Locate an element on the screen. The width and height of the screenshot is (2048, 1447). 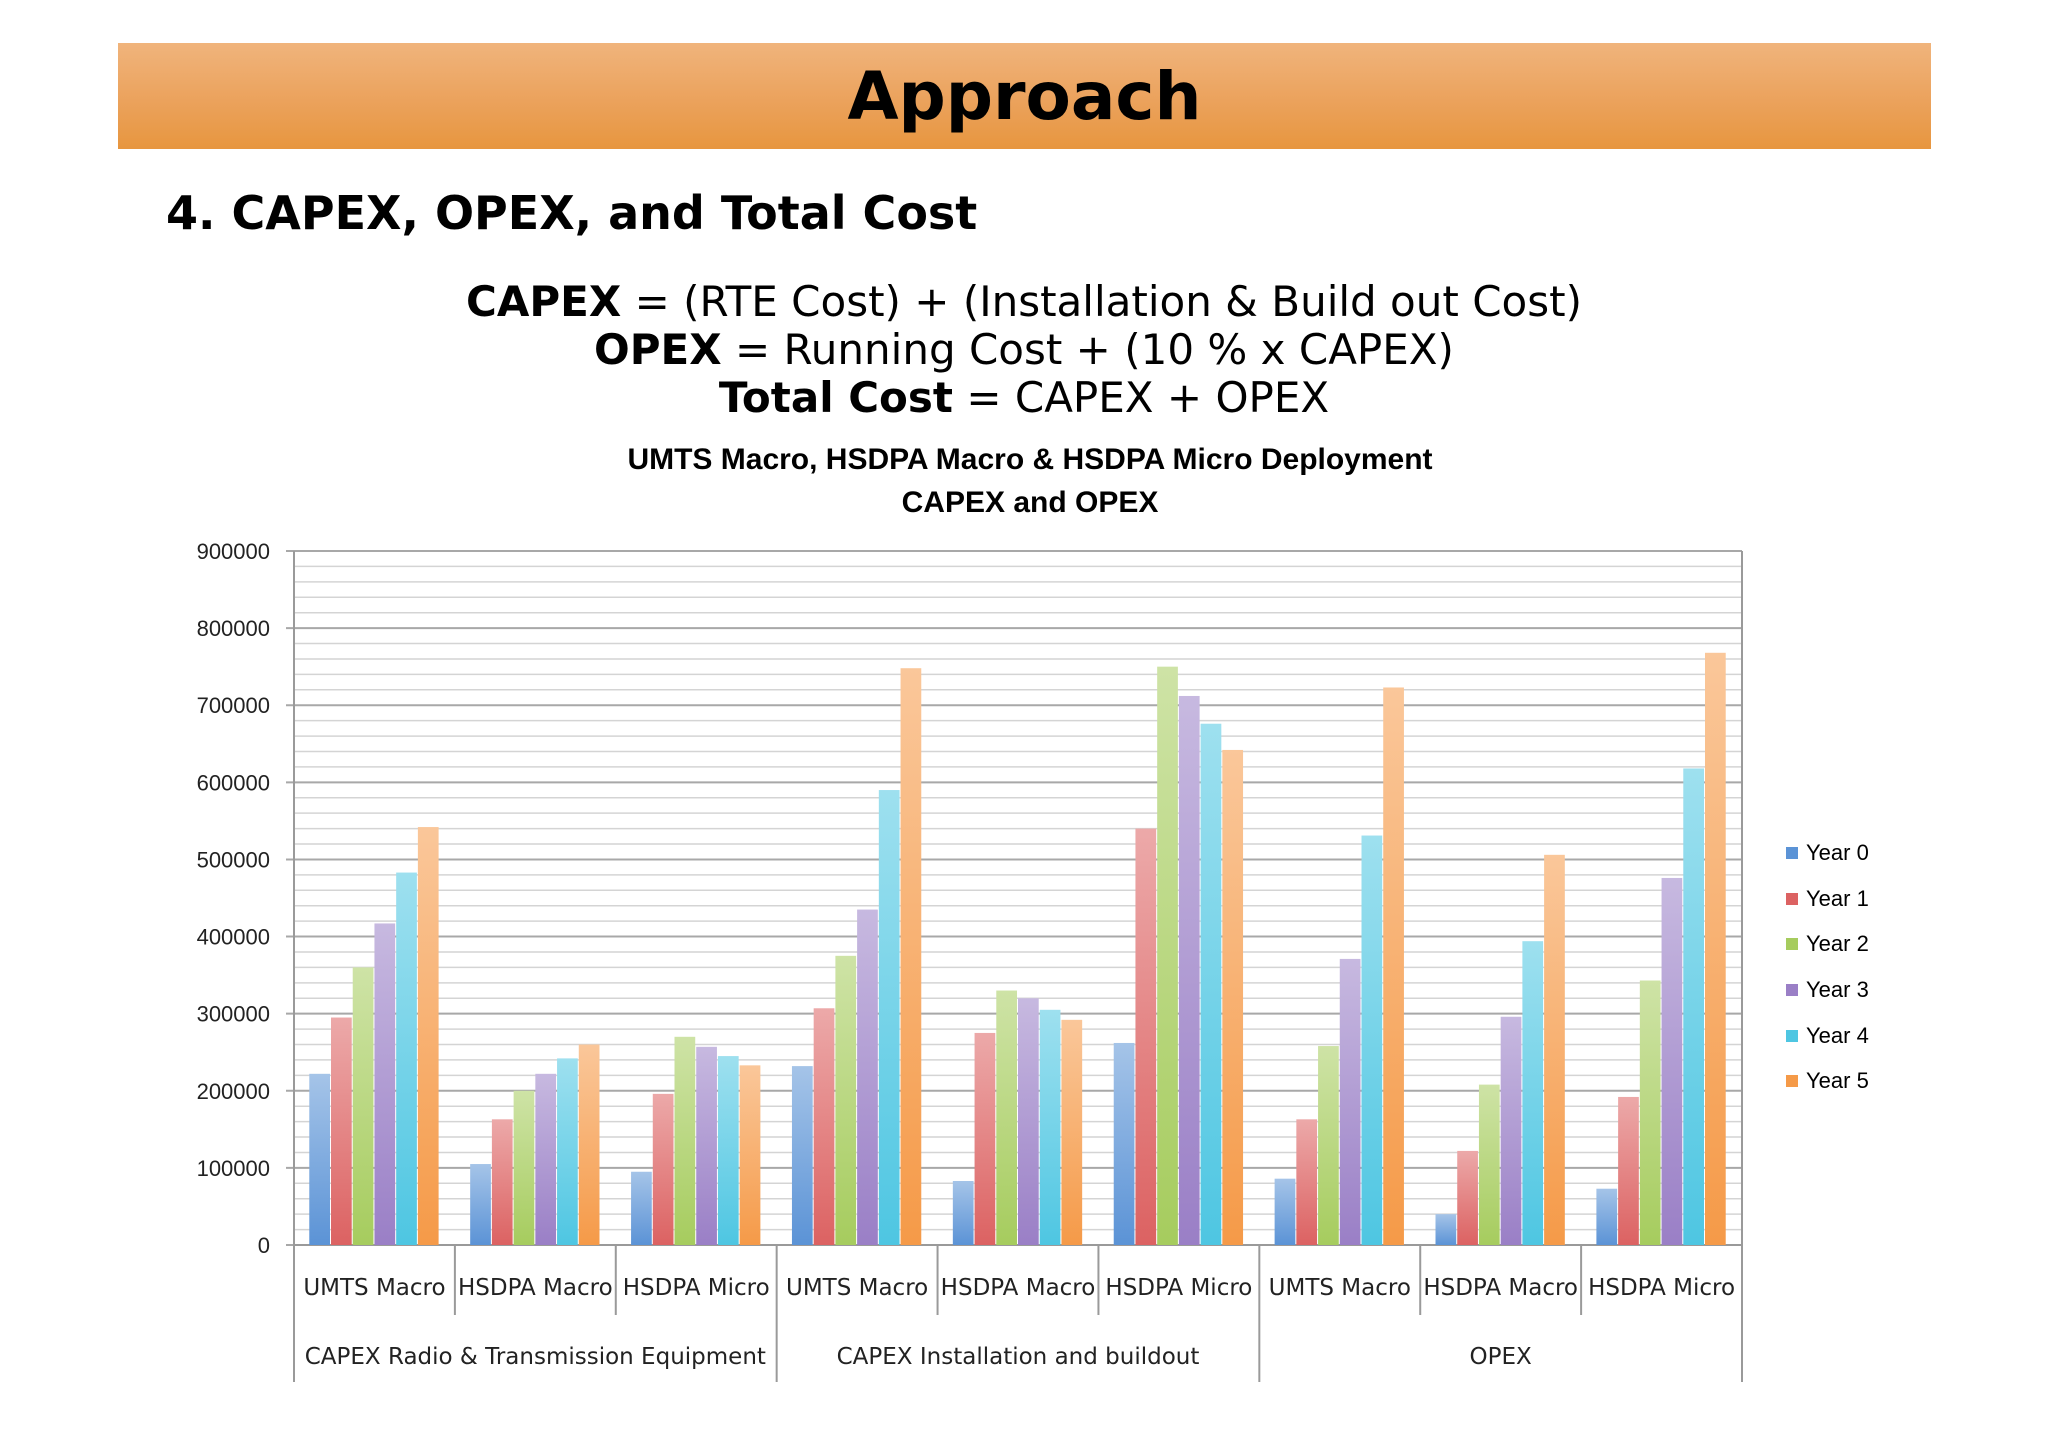
legend-label: Year 2 is located at coordinates (1837, 944).